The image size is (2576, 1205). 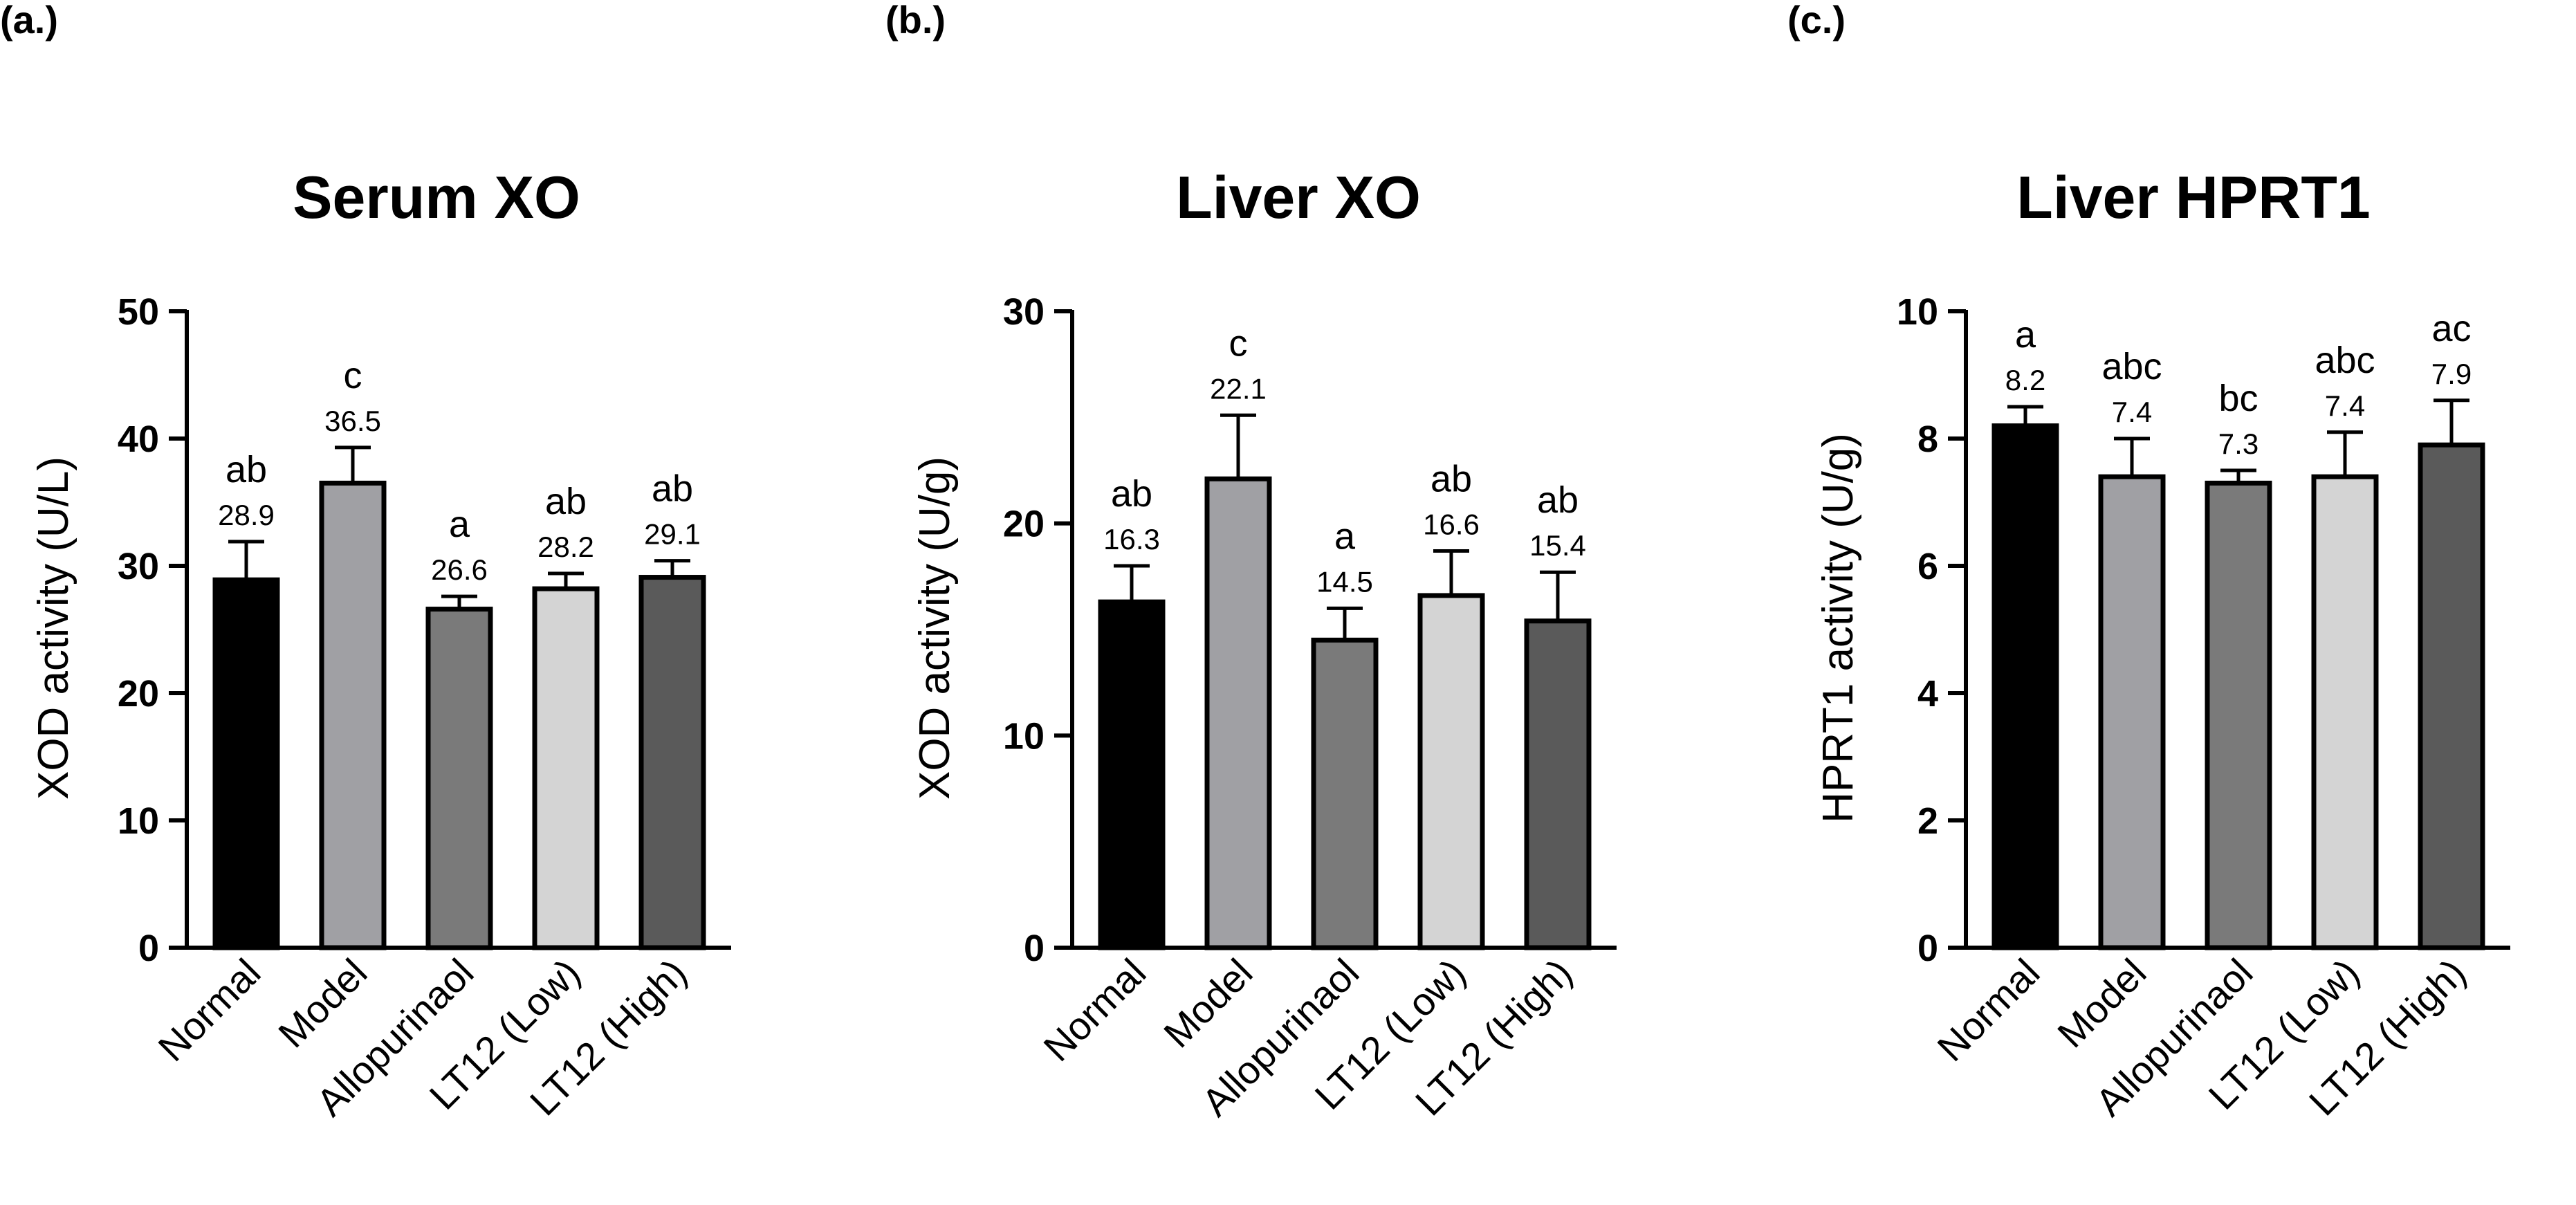 What do you see at coordinates (566, 502) in the screenshot?
I see `chart0-significance-label-3: ab` at bounding box center [566, 502].